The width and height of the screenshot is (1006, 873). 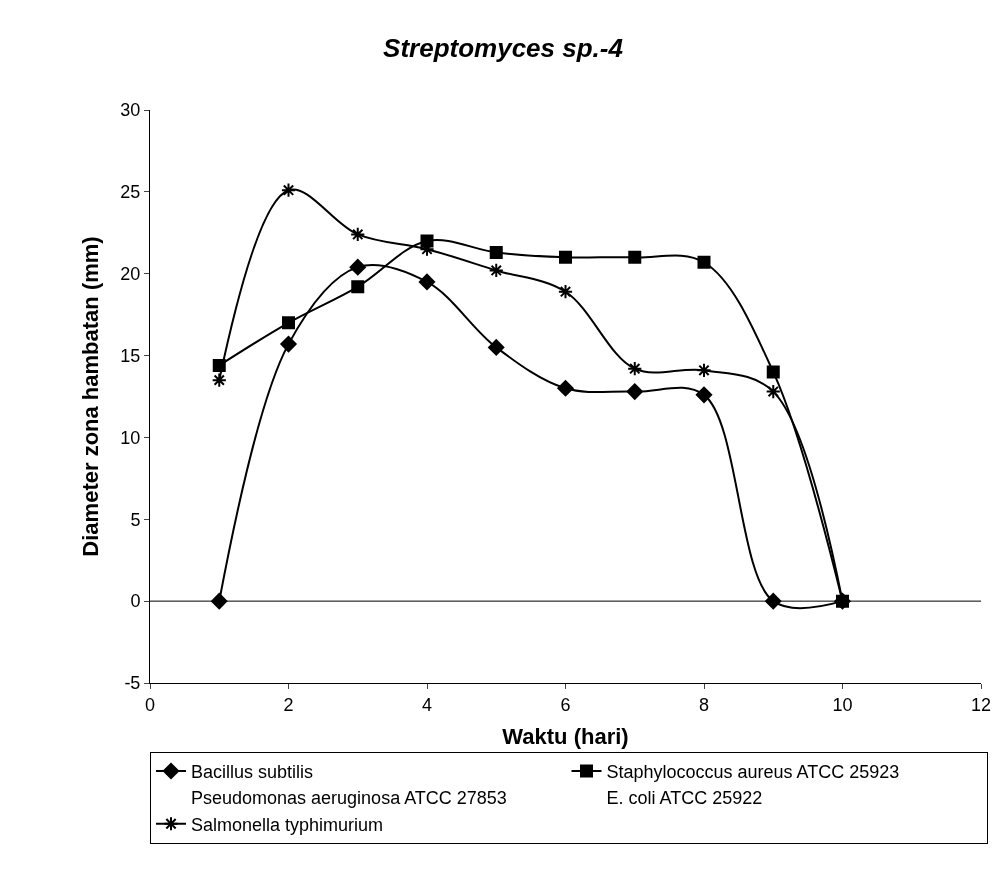 What do you see at coordinates (842, 704) in the screenshot?
I see `x-tick-label: 10` at bounding box center [842, 704].